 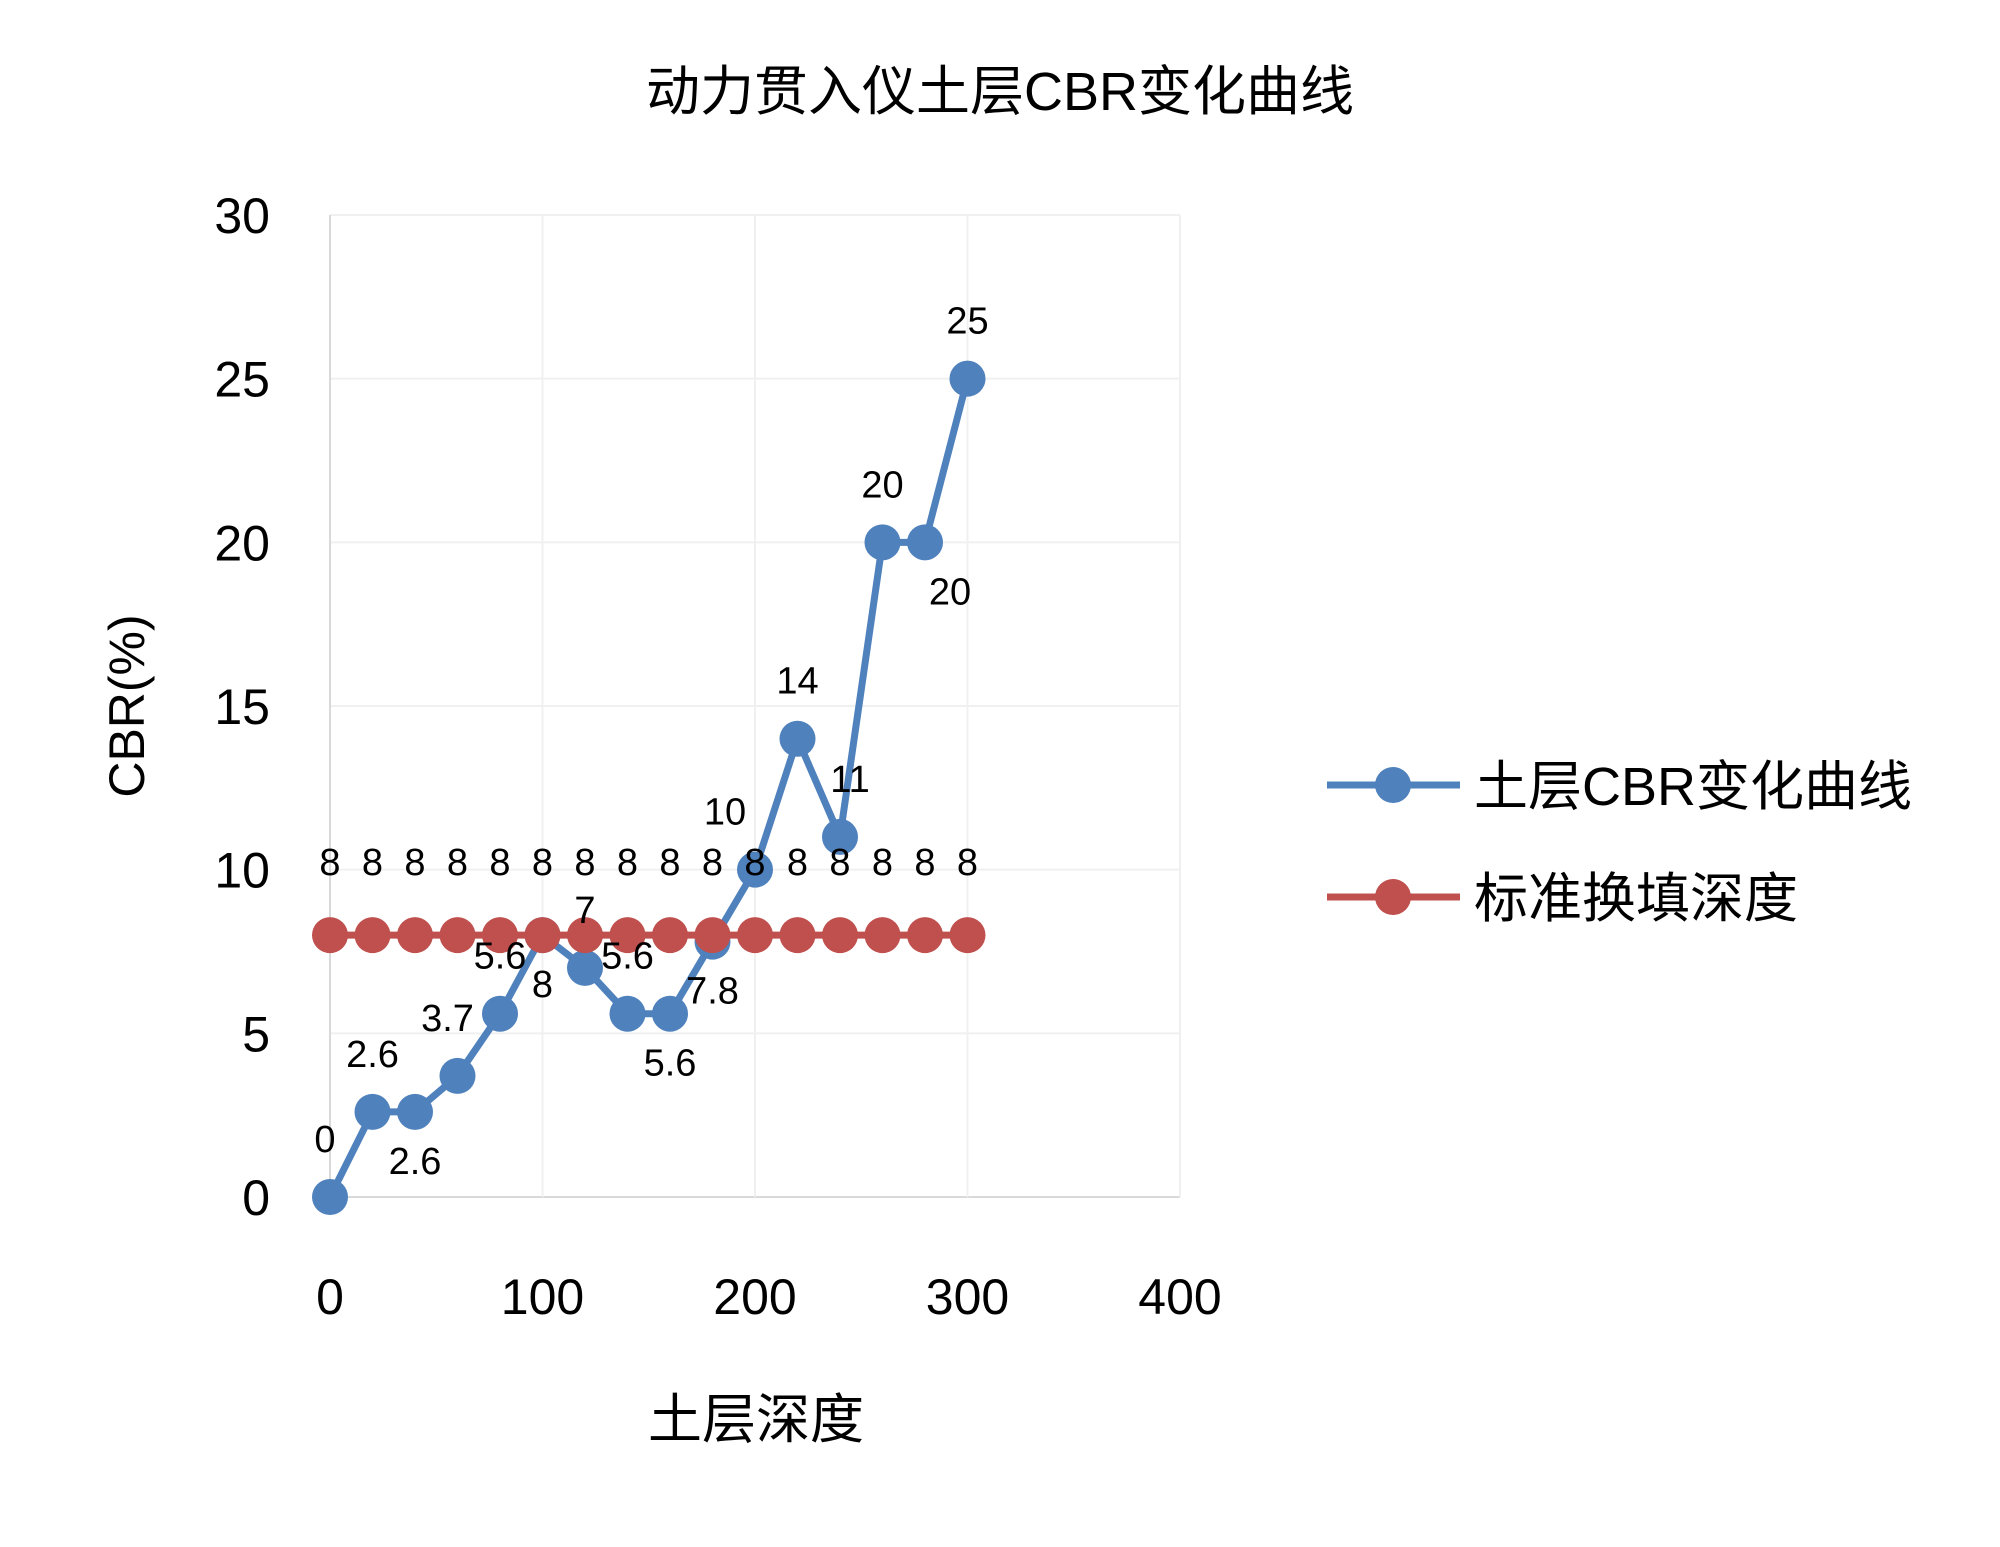 I want to click on y-axis-label: CBR(%), so click(x=127, y=705).